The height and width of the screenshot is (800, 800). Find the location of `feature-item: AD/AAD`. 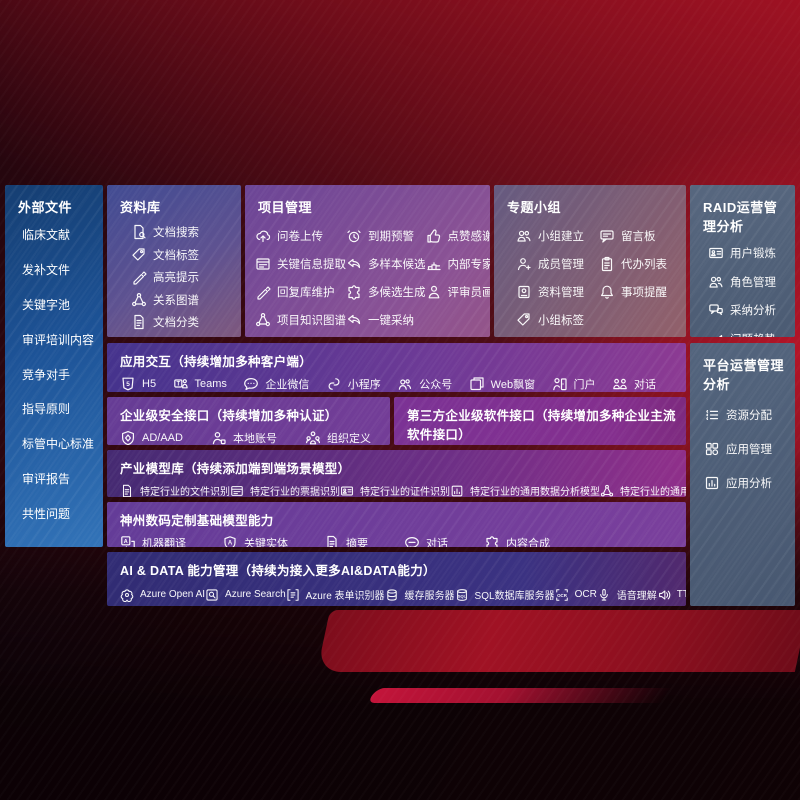

feature-item: AD/AAD is located at coordinates (151, 437).